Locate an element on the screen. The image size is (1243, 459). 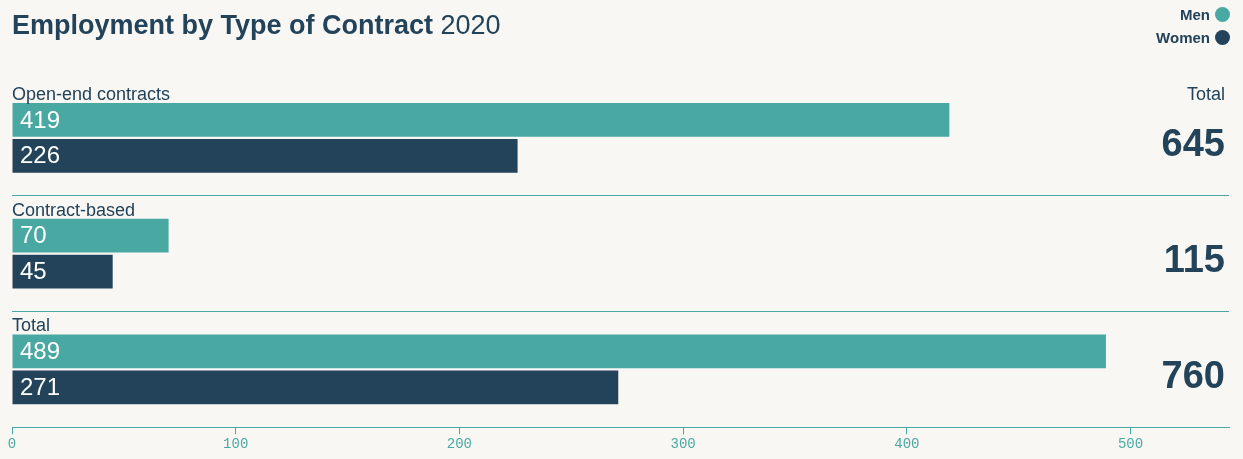
legend-label: Women is located at coordinates (1183, 37).